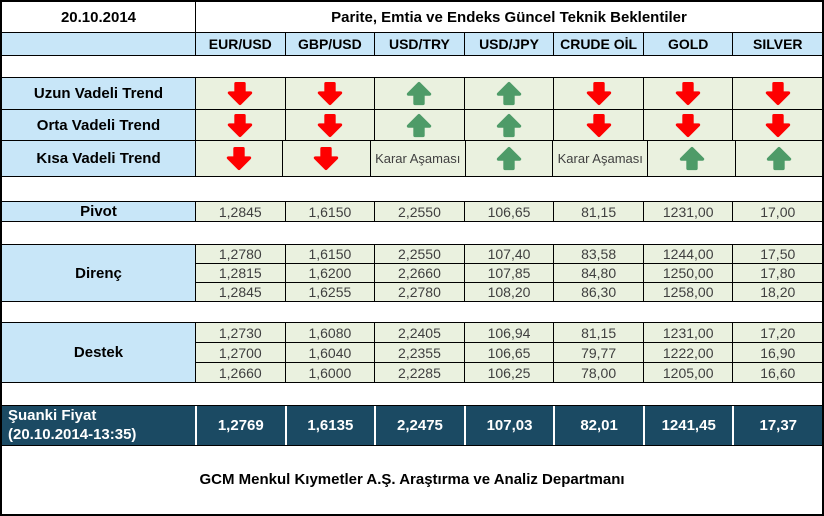 The image size is (824, 516). Describe the element at coordinates (419, 352) in the screenshot. I see `support-value: 2,2355` at that location.